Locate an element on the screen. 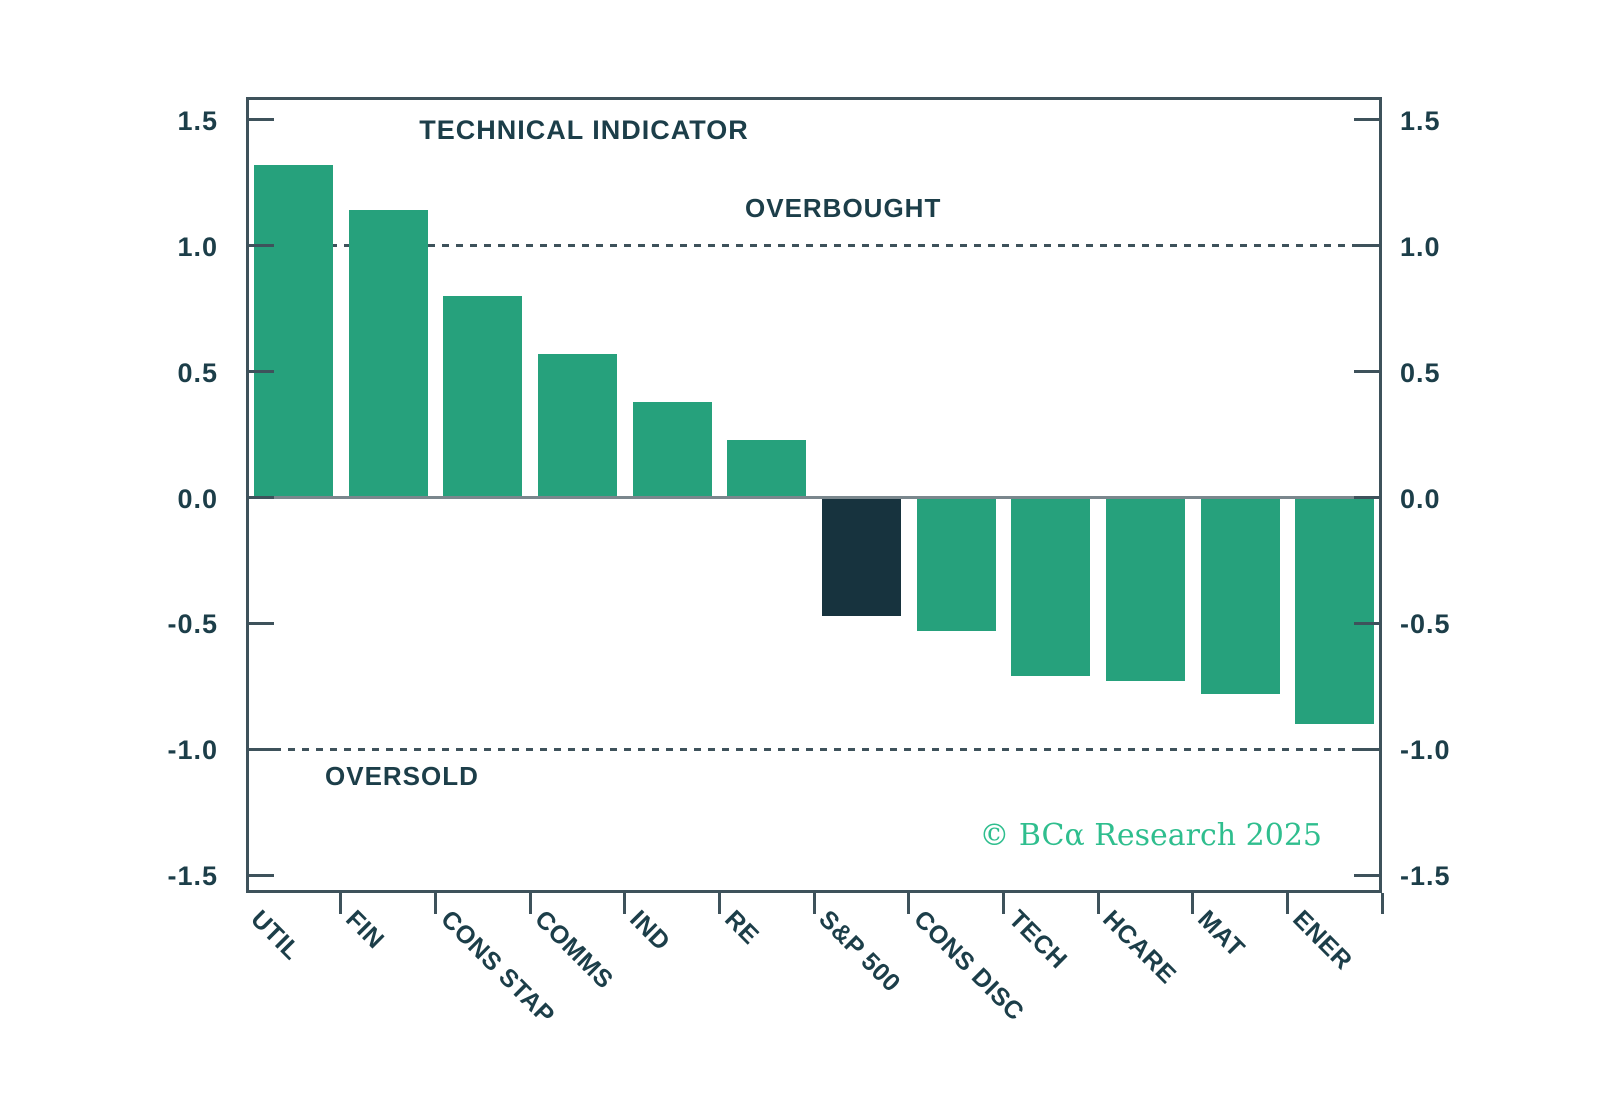  bar-mat is located at coordinates (1240, 595).